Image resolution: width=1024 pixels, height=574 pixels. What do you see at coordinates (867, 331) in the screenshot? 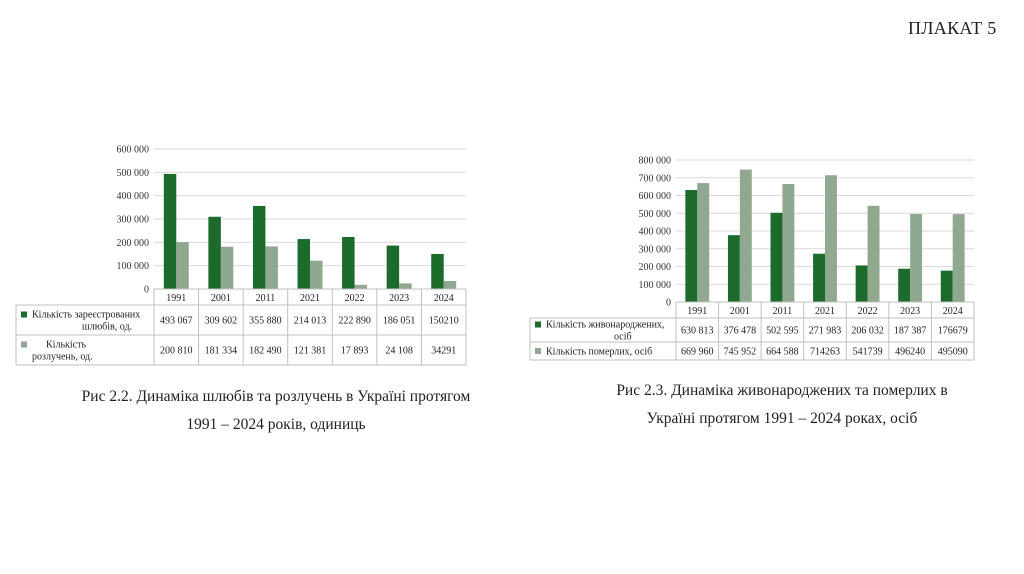
I see `data-label: 206 032` at bounding box center [867, 331].